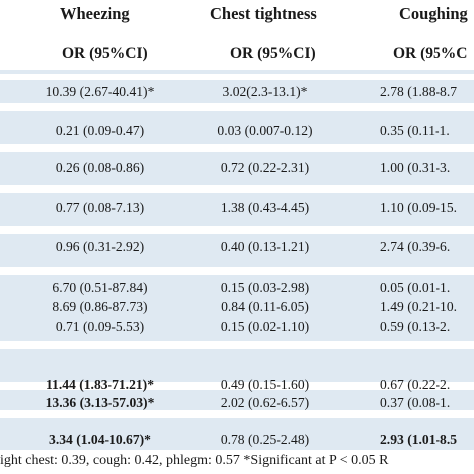 This screenshot has height=474, width=474. I want to click on table-cell: 0.35 (0.11-1., so click(415, 130).